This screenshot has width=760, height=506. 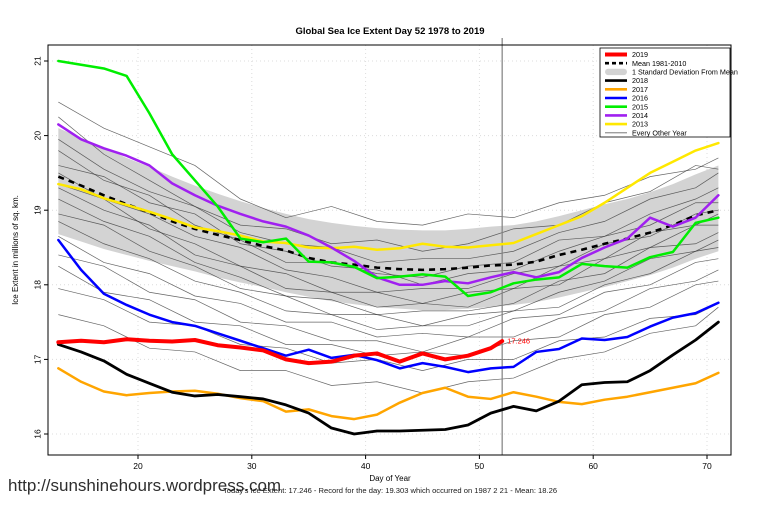 I want to click on svg-text: 17.246, so click(x=518, y=341).